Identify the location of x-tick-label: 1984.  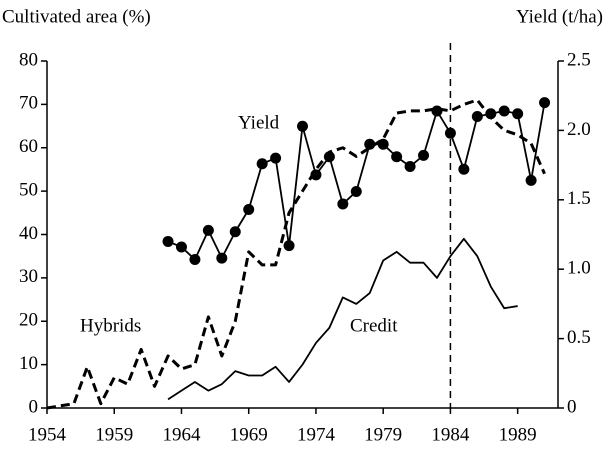
(450, 434).